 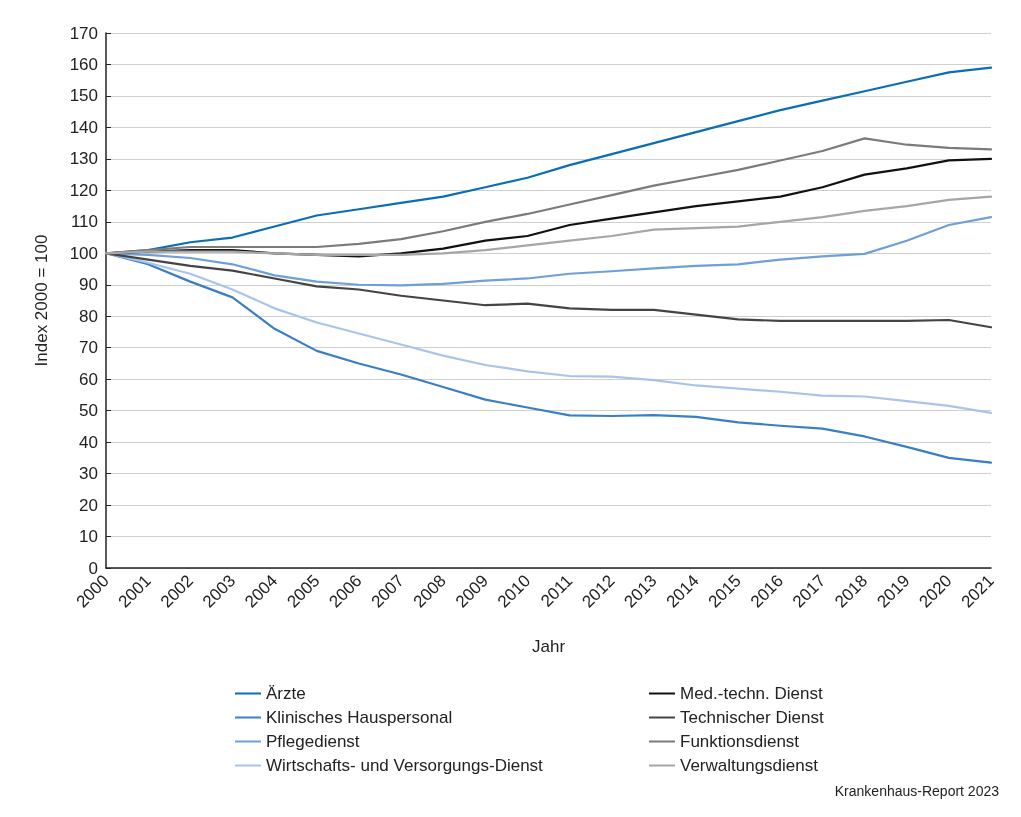 What do you see at coordinates (88, 316) in the screenshot?
I see `y-tick-label: 80` at bounding box center [88, 316].